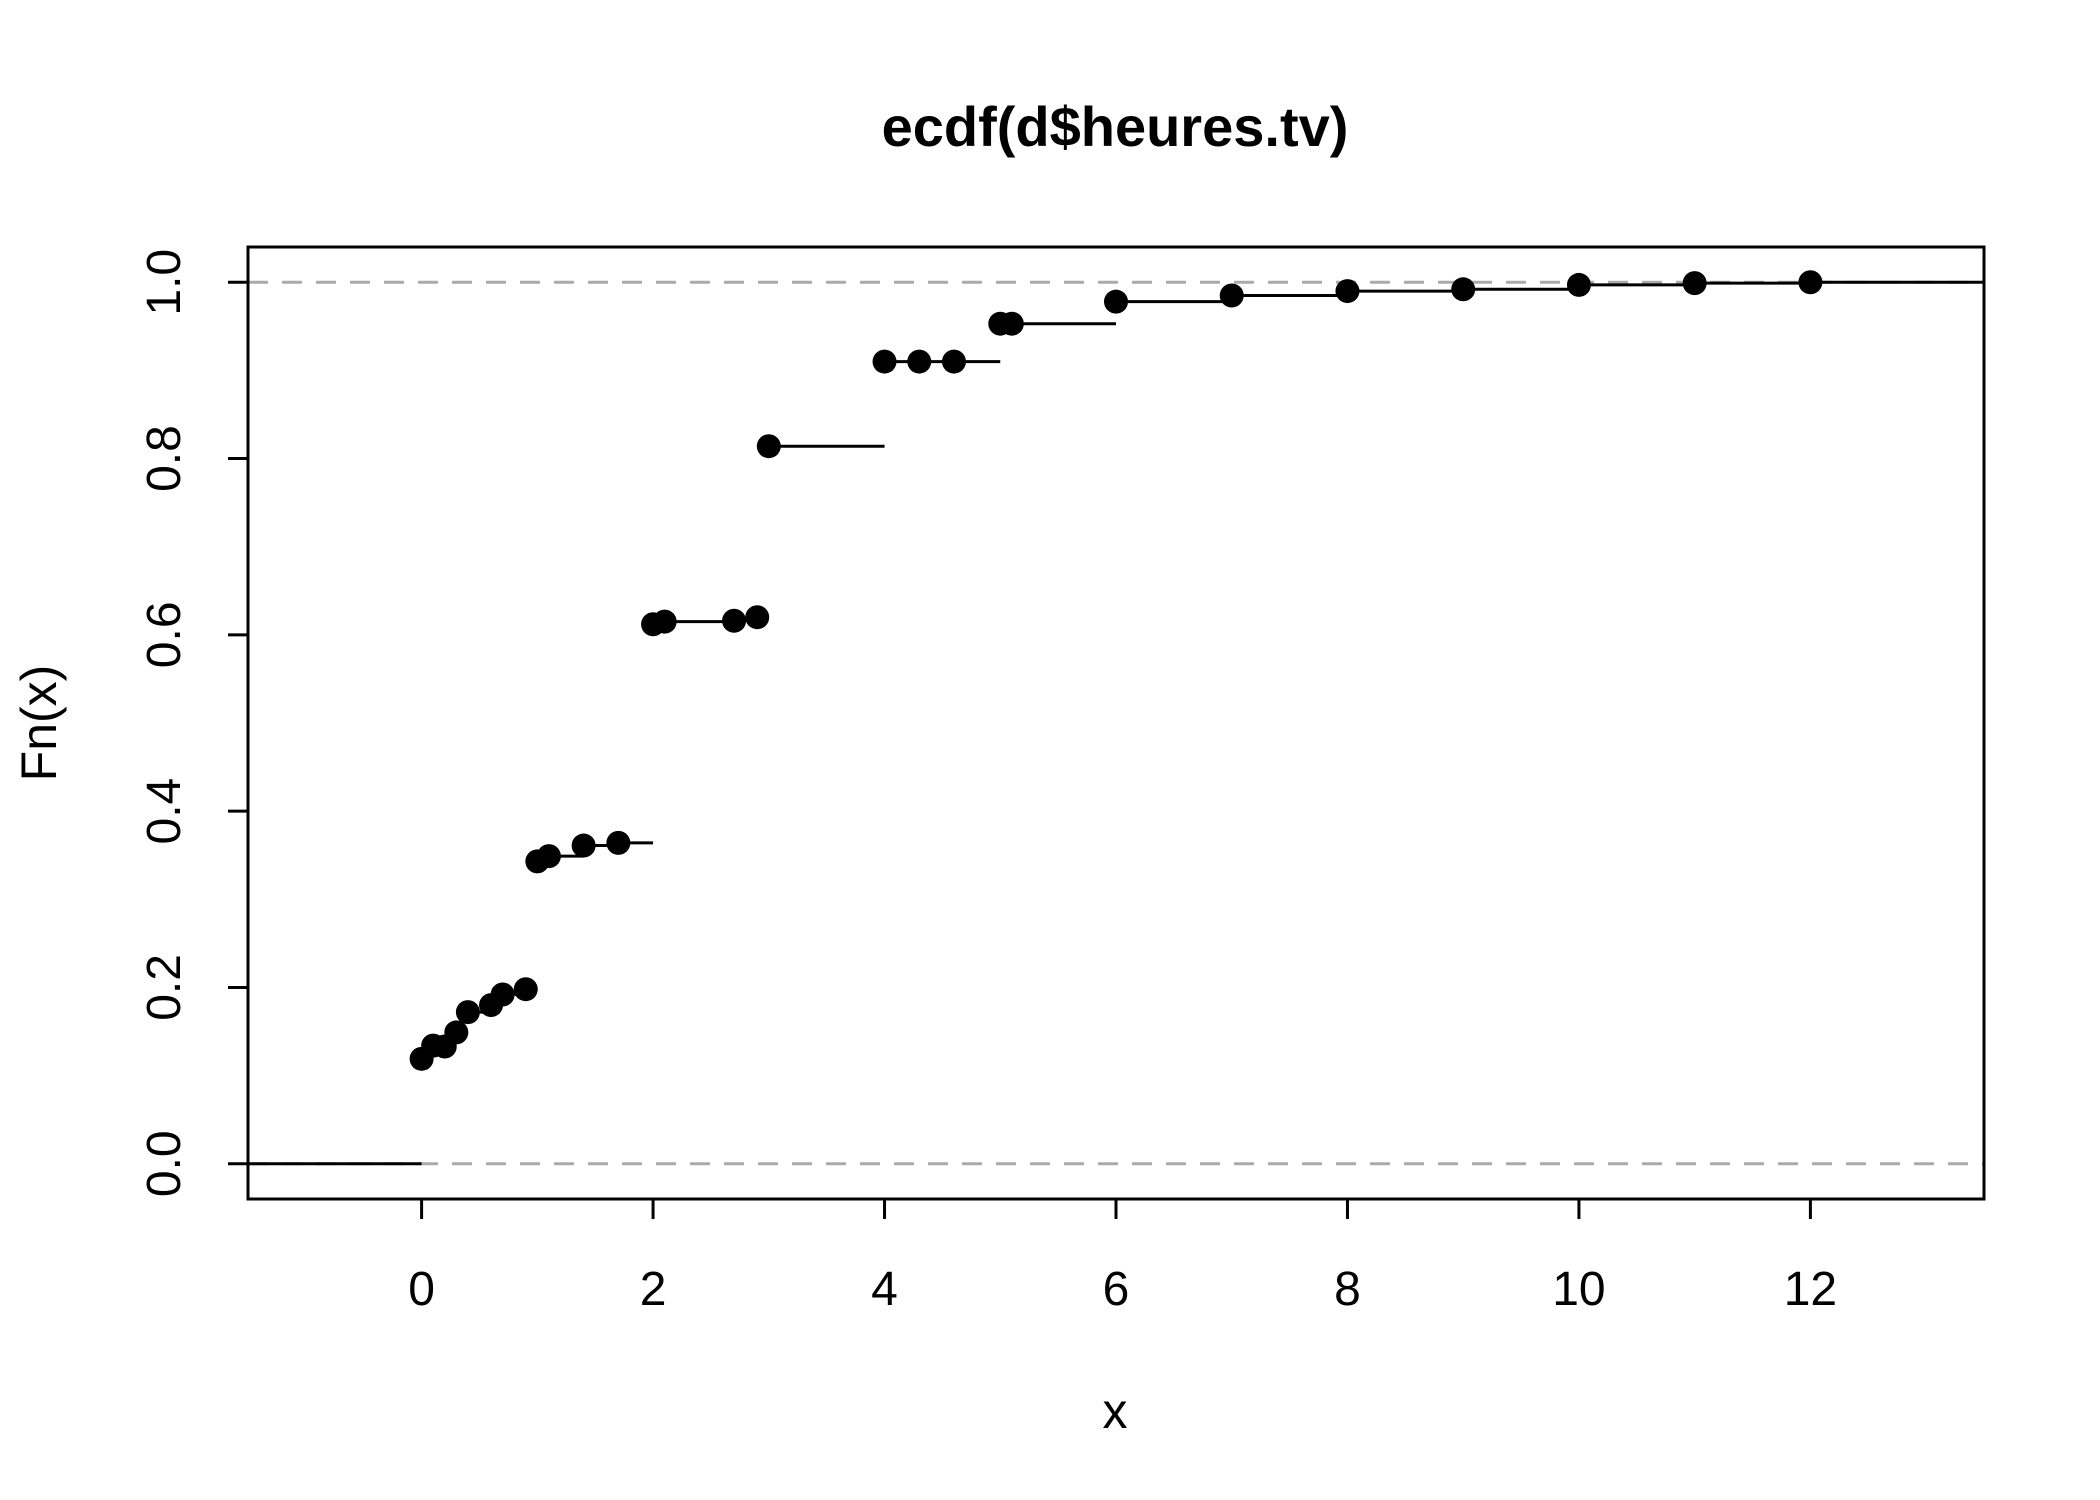 The height and width of the screenshot is (1500, 2100). I want to click on y-tick-label: 1.0, so click(164, 282).